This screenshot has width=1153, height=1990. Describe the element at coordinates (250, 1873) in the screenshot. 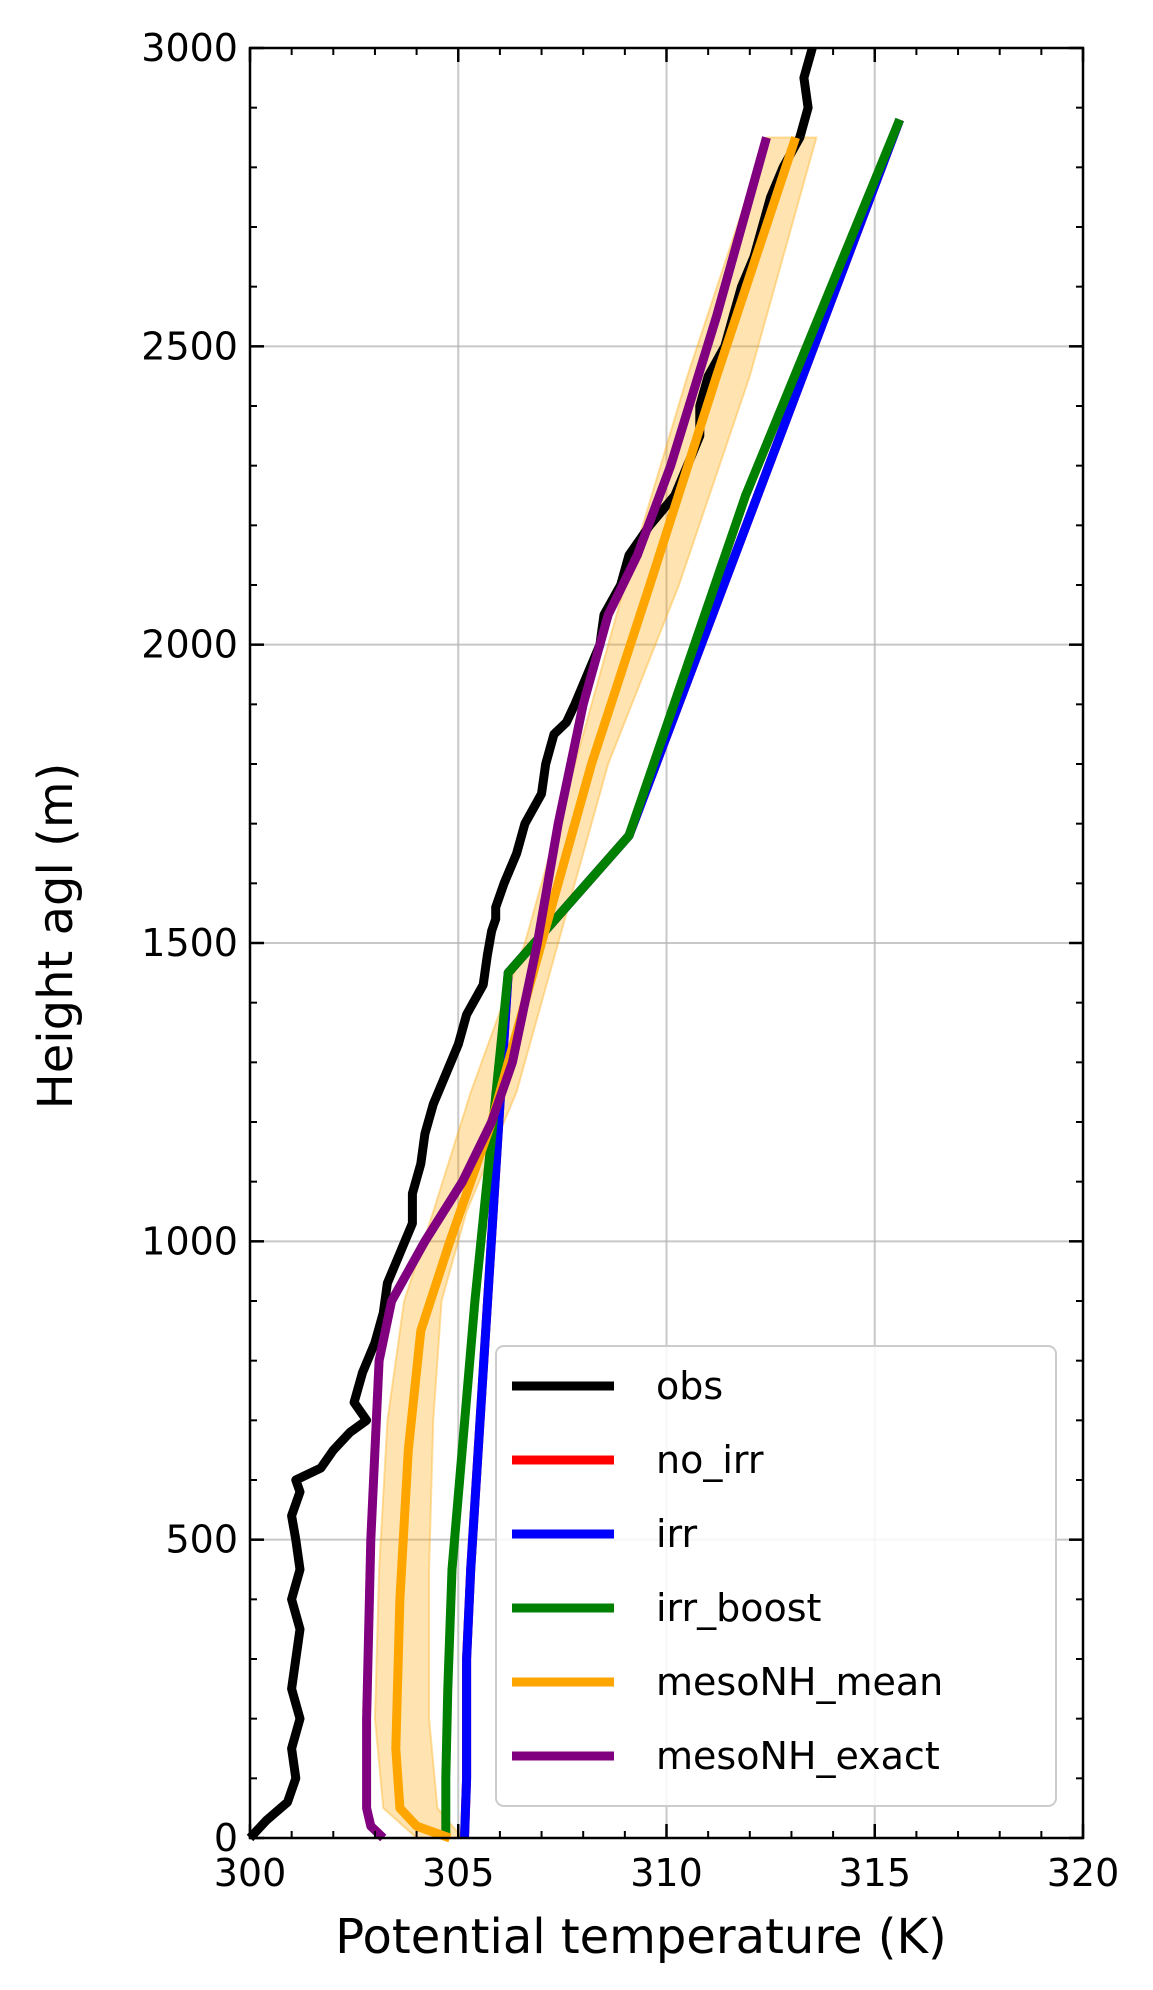

I see `x-tick-label: 300` at that location.